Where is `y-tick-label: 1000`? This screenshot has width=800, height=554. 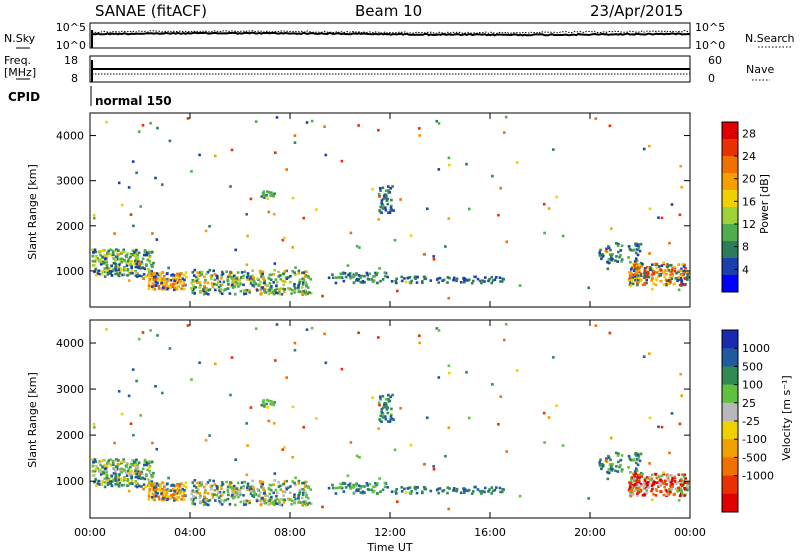 y-tick-label: 1000 is located at coordinates (70, 271).